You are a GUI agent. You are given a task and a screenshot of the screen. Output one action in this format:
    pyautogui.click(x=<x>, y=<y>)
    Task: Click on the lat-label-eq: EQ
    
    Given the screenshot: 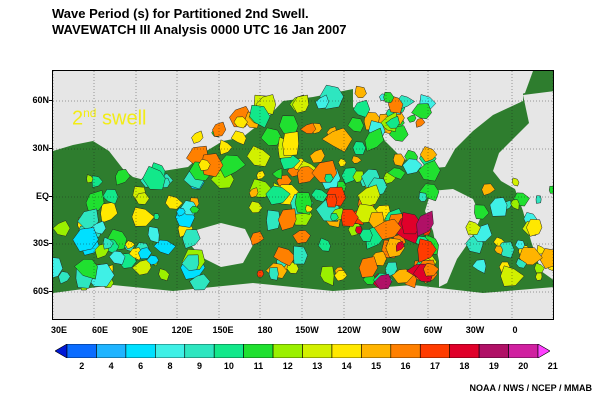 What is the action you would take?
    pyautogui.click(x=42, y=196)
    